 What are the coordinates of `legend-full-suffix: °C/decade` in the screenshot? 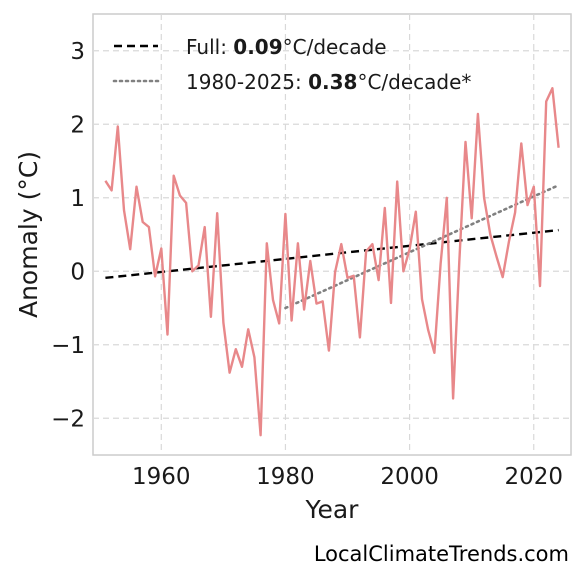 It's located at (335, 47).